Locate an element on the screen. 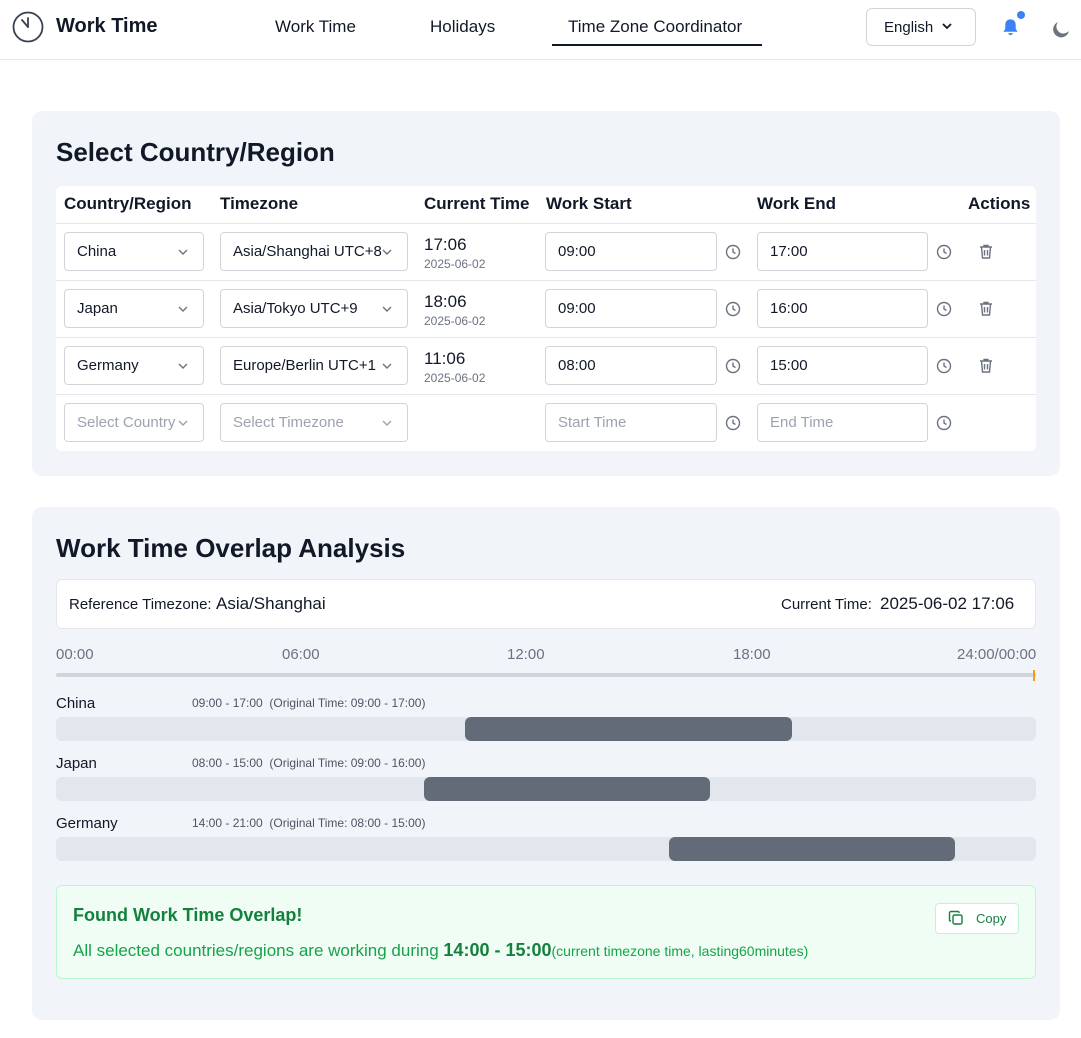 The height and width of the screenshot is (1038, 1081). axis-tick: 06:00 is located at coordinates (301, 654).